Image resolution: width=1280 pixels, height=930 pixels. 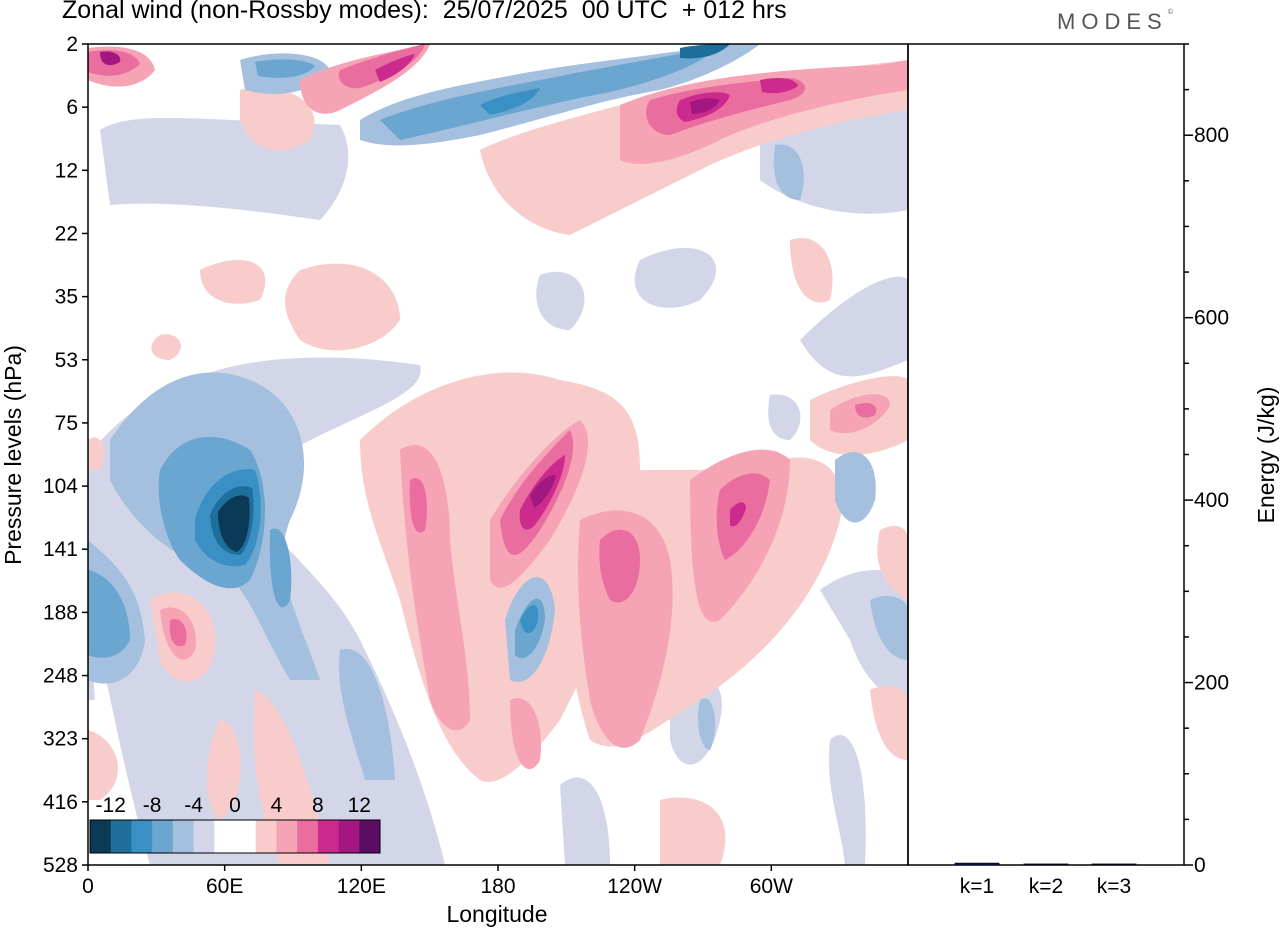 What do you see at coordinates (72, 107) in the screenshot?
I see `y-tick-label: 6` at bounding box center [72, 107].